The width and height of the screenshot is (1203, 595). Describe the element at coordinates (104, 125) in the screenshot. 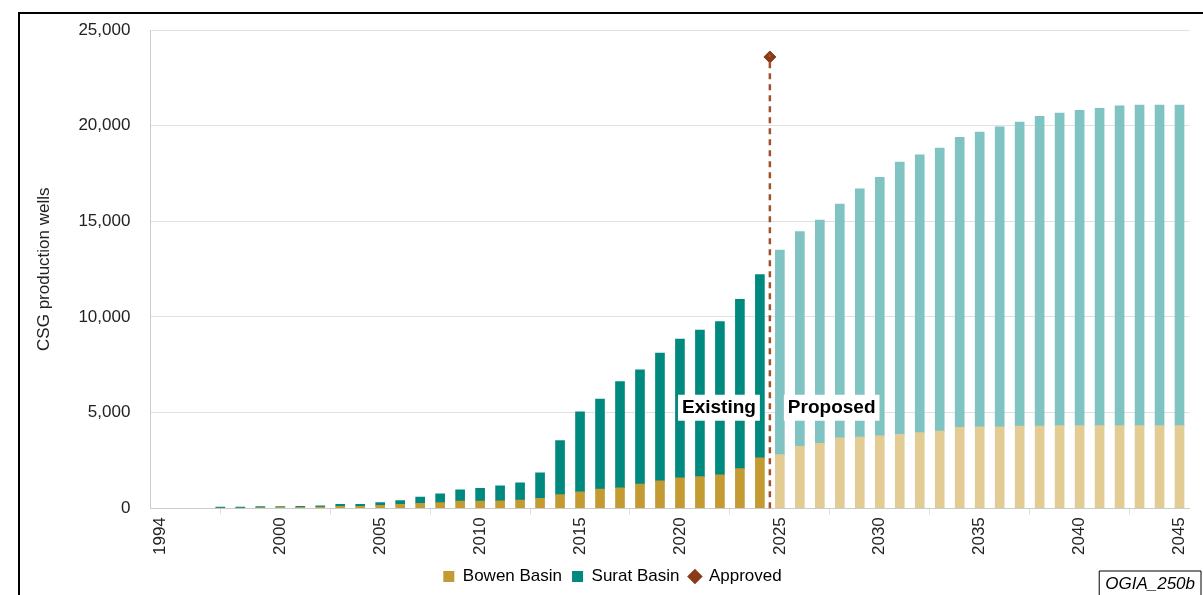

I see `y-tick-label: 20,000` at that location.